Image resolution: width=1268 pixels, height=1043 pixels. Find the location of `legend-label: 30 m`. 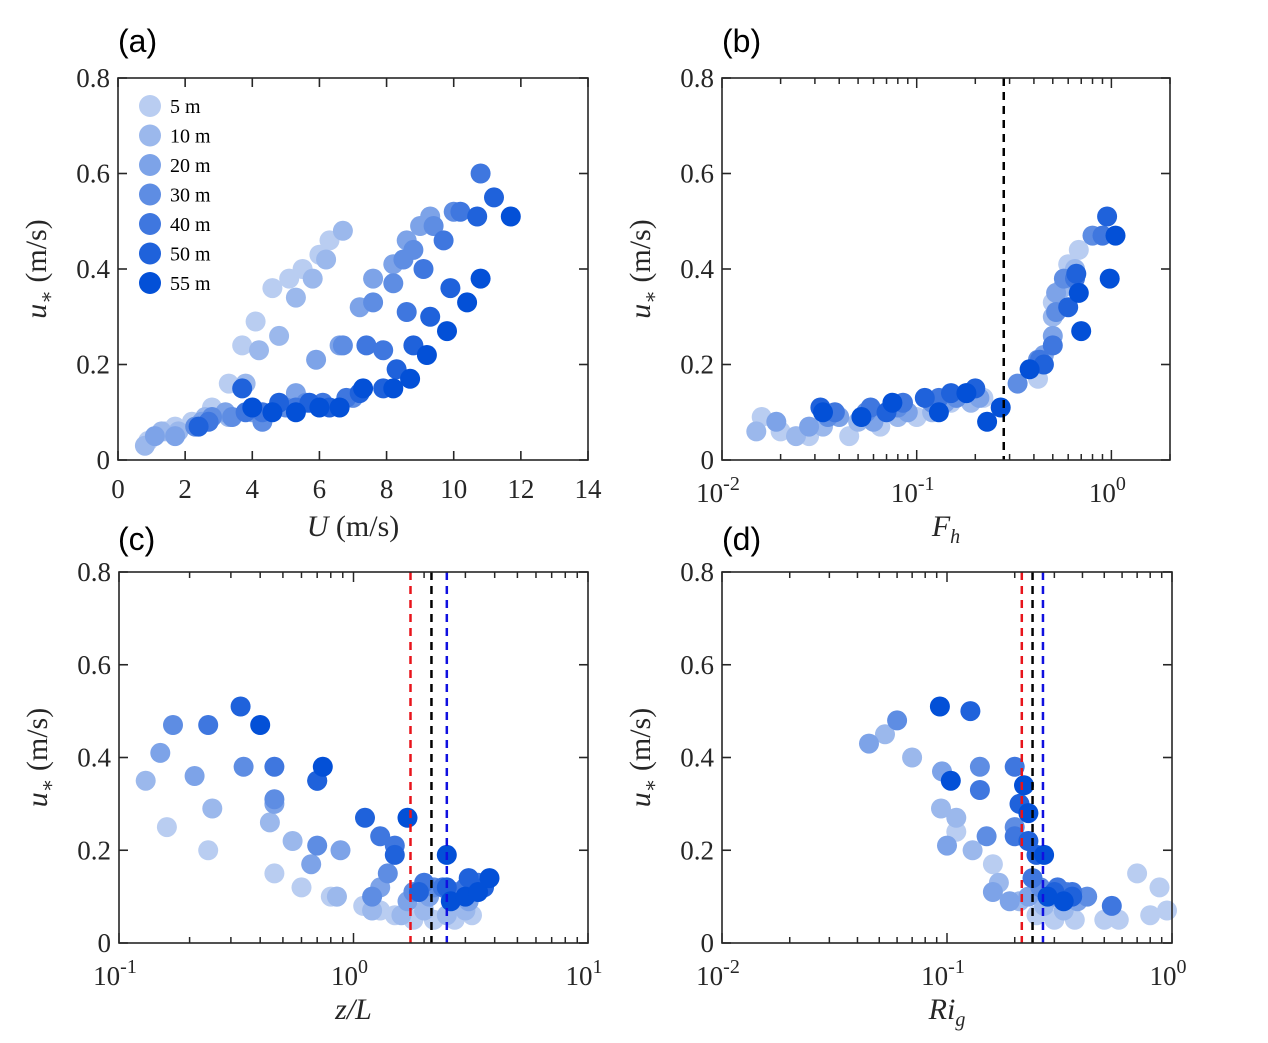

legend-label: 30 m is located at coordinates (190, 196).